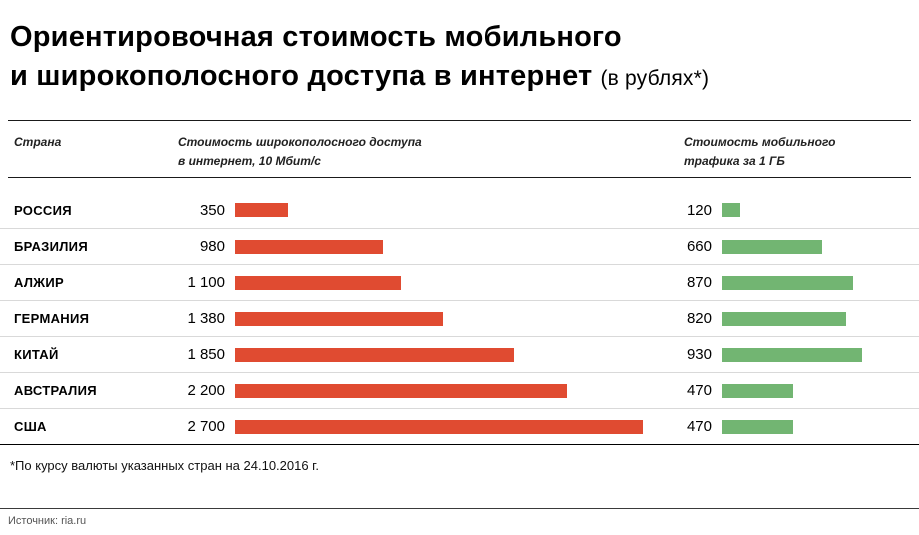  What do you see at coordinates (55, 391) in the screenshot?
I see `country-label: АВСТРАЛИЯ` at bounding box center [55, 391].